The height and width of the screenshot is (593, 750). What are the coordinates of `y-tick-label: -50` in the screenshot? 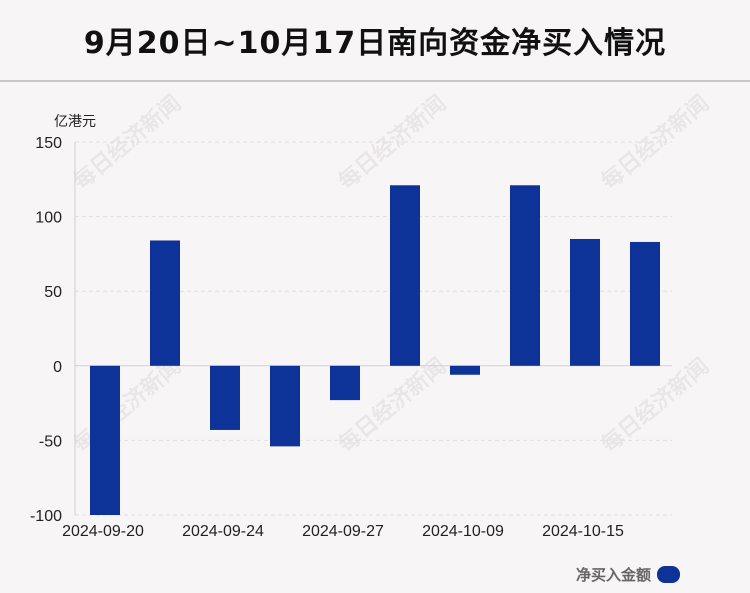 It's located at (50, 441).